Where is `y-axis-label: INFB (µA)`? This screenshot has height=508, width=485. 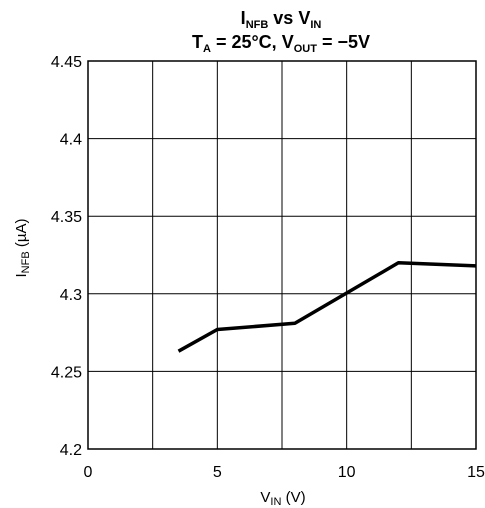 y-axis-label: INFB (µA) is located at coordinates (22, 248).